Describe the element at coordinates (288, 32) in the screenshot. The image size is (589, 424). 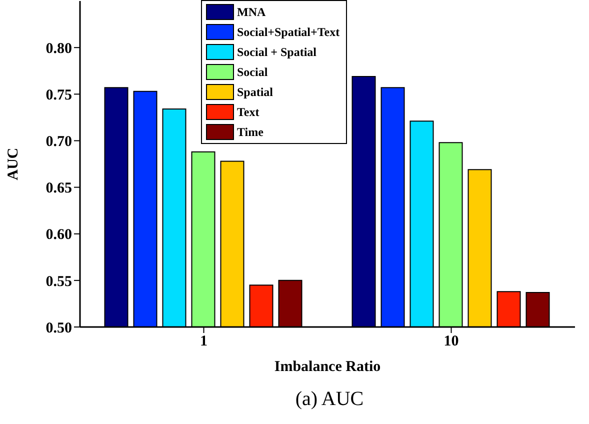
I see `legend-label: Social+Spatial+Text` at that location.